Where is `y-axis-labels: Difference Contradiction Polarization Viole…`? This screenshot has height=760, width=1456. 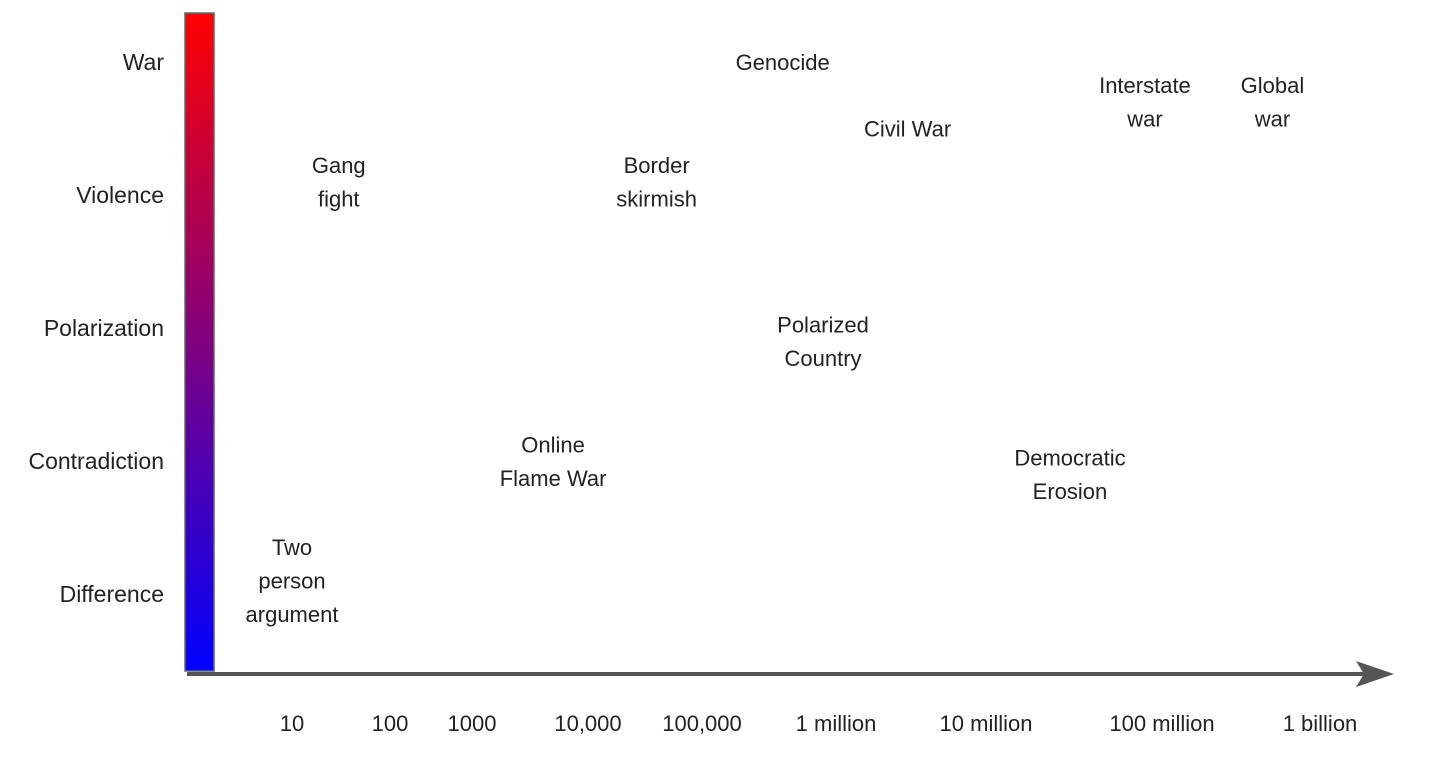 y-axis-labels: Difference Contradiction Polarization Viole… is located at coordinates (96, 328).